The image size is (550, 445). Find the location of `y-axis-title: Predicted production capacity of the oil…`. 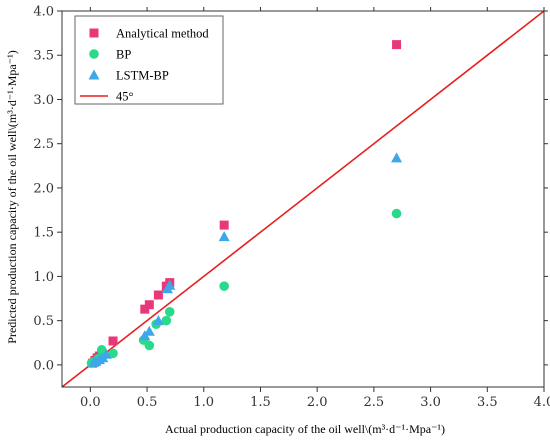

y-axis-title: Predicted production capacity of the oil… is located at coordinates (12, 196).